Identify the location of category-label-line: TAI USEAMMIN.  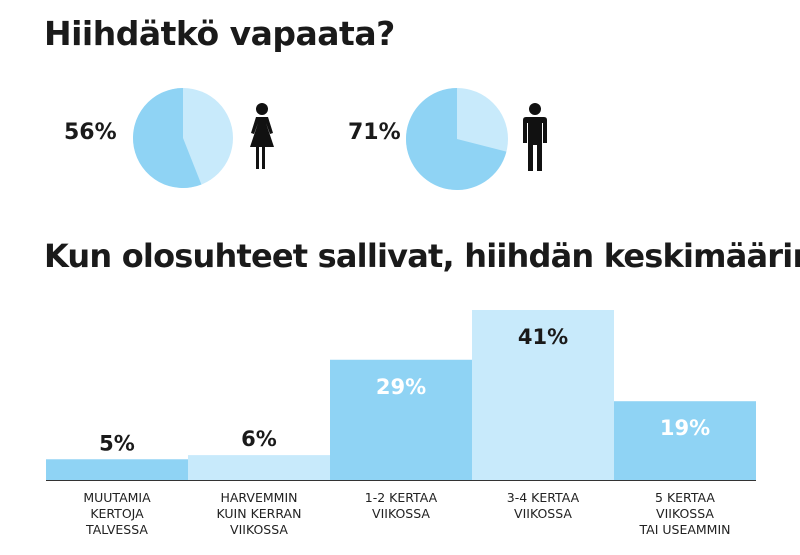
(685, 529).